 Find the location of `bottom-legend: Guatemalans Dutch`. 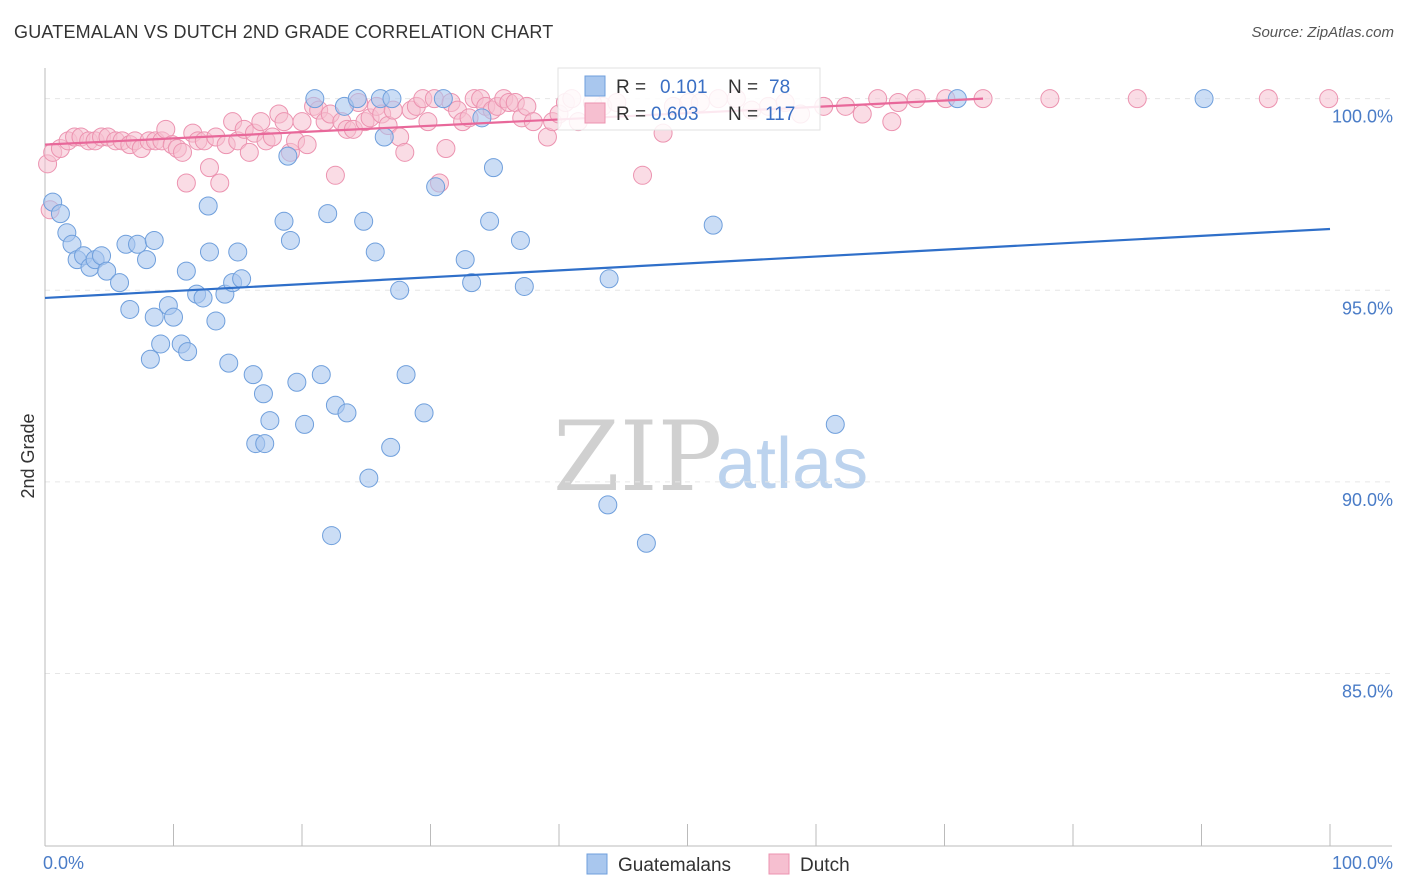

bottom-legend: Guatemalans Dutch is located at coordinates (718, 864).